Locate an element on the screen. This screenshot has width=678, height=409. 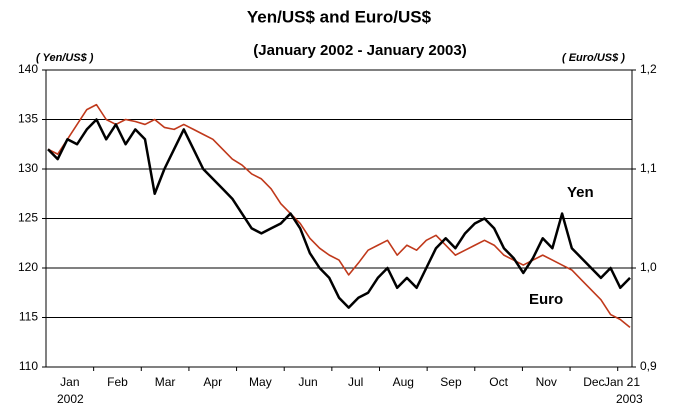
y-tick-label: 130 is located at coordinates (28, 168).